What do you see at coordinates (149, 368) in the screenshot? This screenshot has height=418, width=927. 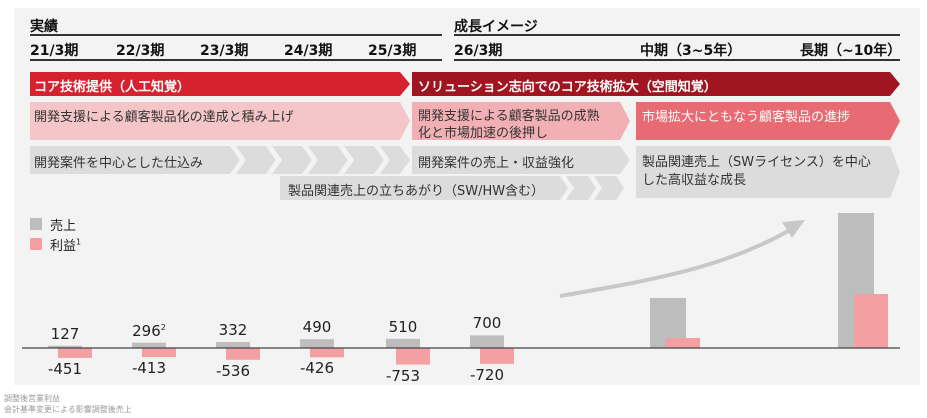 I see `profit-value-label: -413` at bounding box center [149, 368].